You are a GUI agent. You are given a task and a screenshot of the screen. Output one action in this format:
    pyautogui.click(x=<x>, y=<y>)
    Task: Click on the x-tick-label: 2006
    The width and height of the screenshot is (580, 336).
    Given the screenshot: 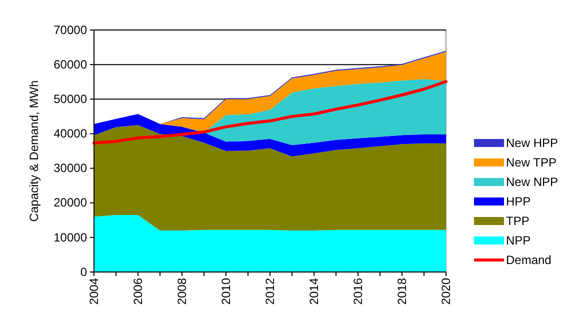 What is the action you would take?
    pyautogui.click(x=138, y=291)
    